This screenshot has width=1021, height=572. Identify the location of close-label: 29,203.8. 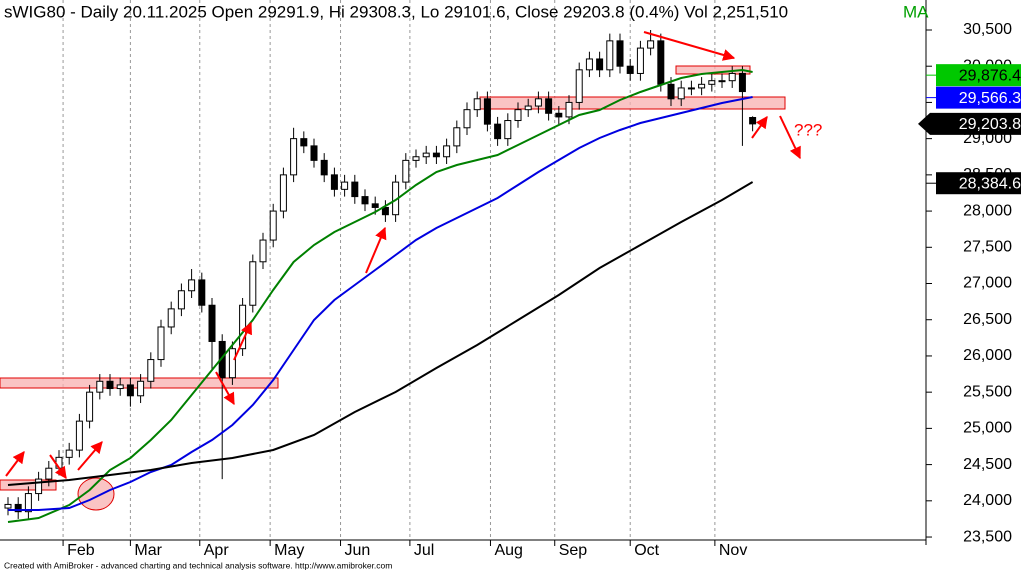
(990, 124).